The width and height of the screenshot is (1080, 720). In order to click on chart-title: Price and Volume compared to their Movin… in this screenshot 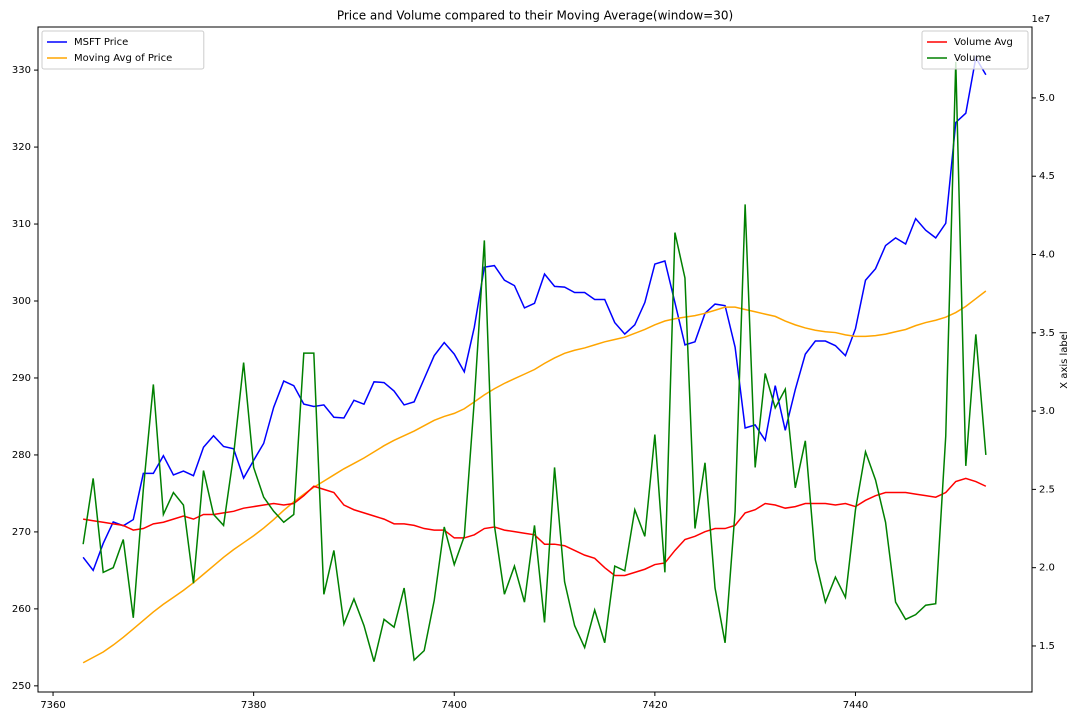, I will do `click(535, 16)`.